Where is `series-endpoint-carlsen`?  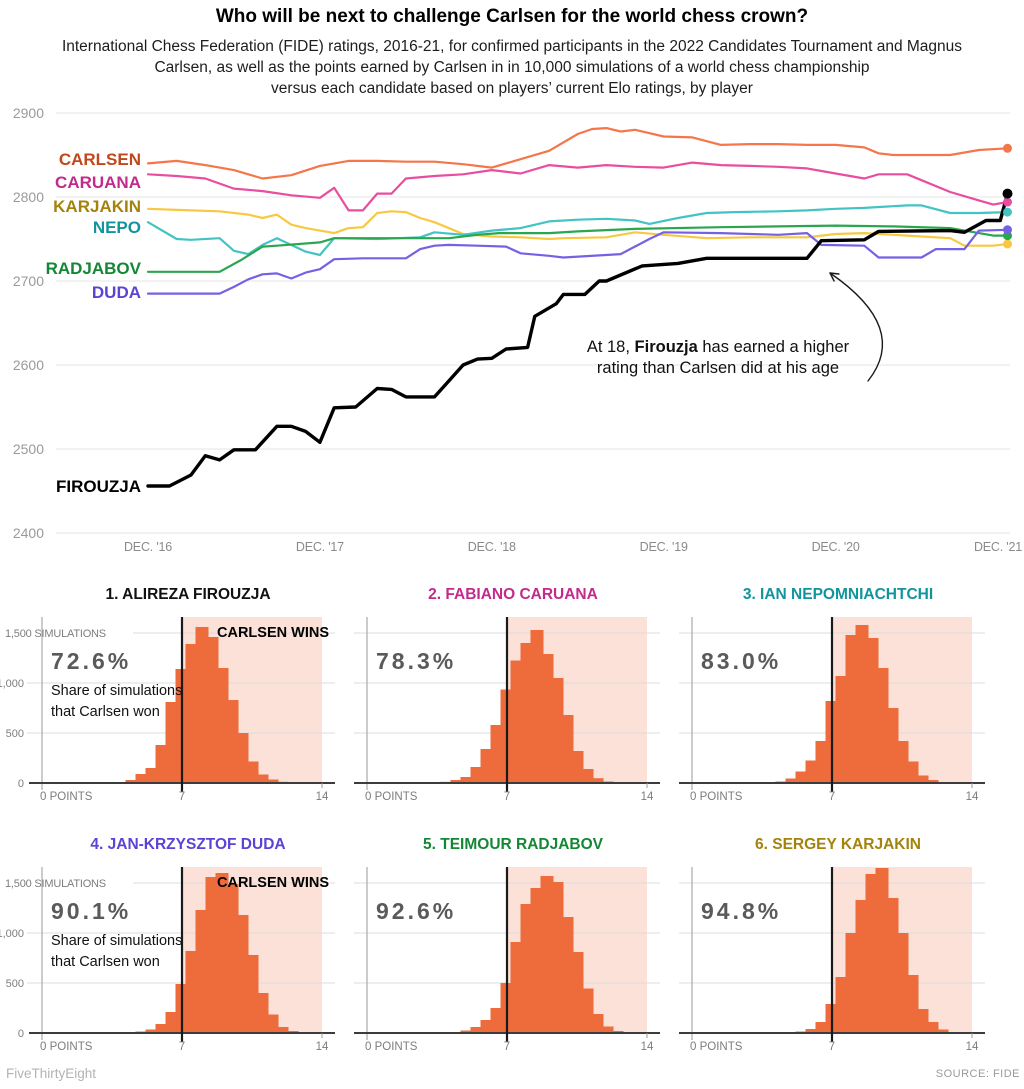 series-endpoint-carlsen is located at coordinates (1007, 148).